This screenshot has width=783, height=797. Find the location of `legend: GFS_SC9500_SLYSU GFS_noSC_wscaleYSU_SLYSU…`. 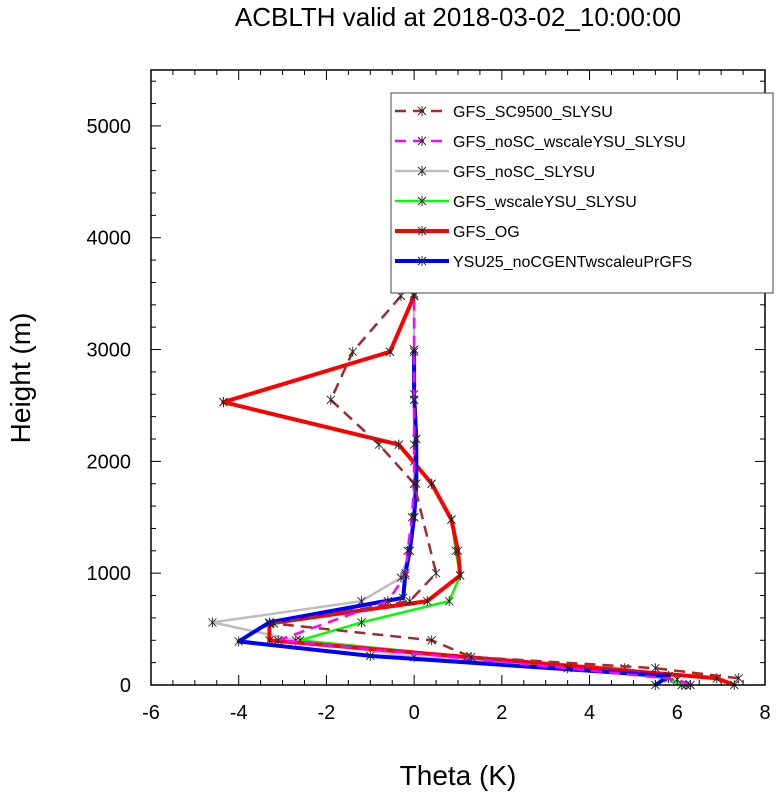

legend: GFS_SC9500_SLYSU GFS_noSC_wscaleYSU_SLYSU… is located at coordinates (582, 193).